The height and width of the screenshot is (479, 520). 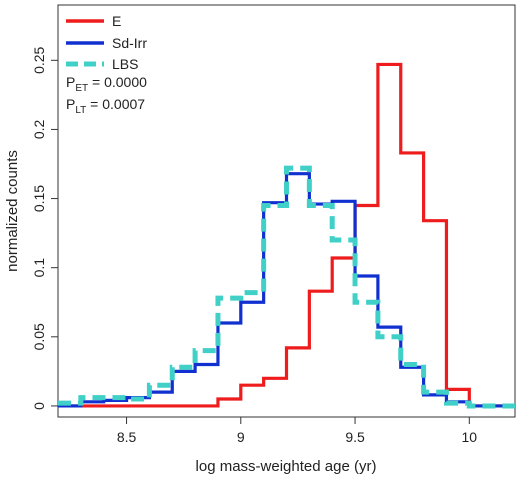 I want to click on y-tick-label: 0.1, so click(x=39, y=268).